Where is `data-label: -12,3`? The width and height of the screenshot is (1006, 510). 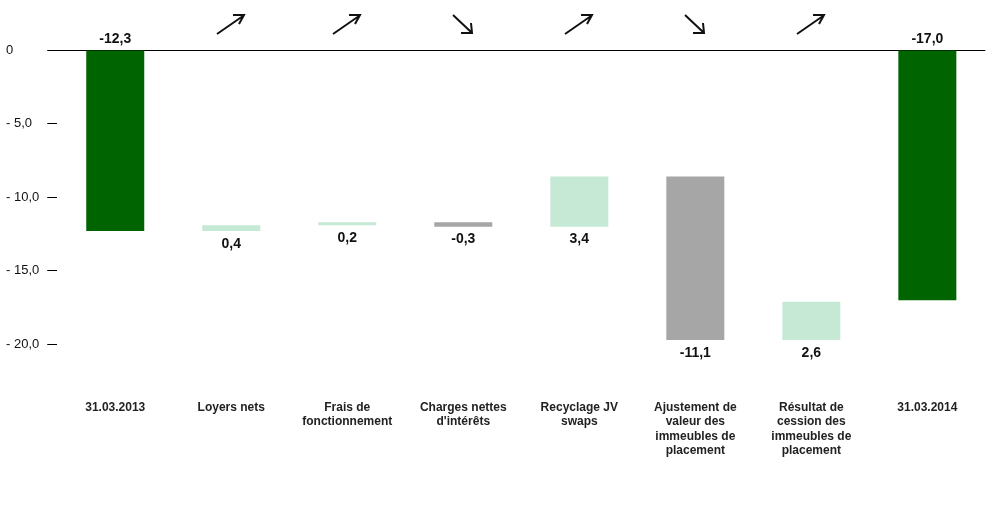 data-label: -12,3 is located at coordinates (115, 37).